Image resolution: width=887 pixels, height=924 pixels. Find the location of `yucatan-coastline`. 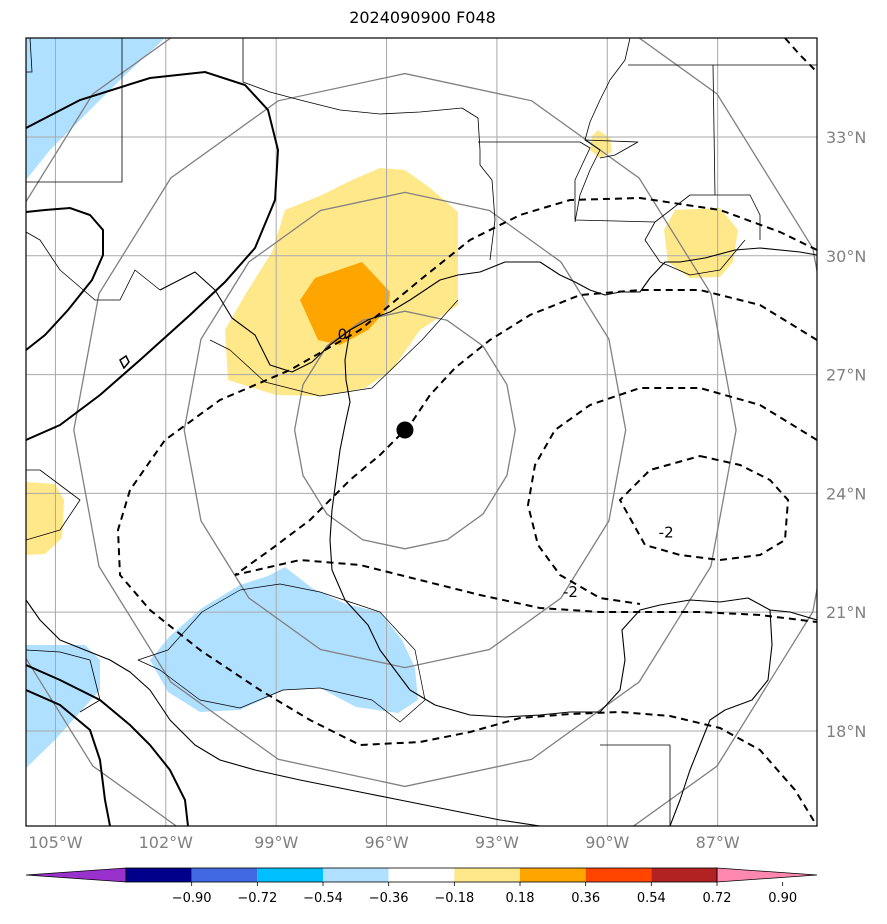

yucatan-coastline is located at coordinates (793, 615).